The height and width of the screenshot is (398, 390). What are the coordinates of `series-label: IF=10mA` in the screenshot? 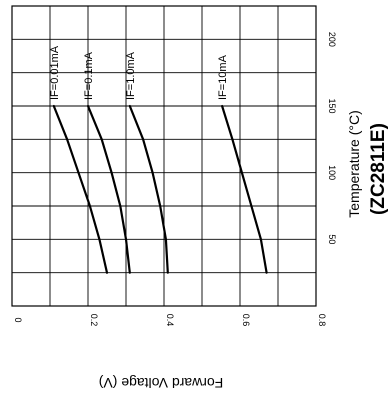 It's located at (223, 77).